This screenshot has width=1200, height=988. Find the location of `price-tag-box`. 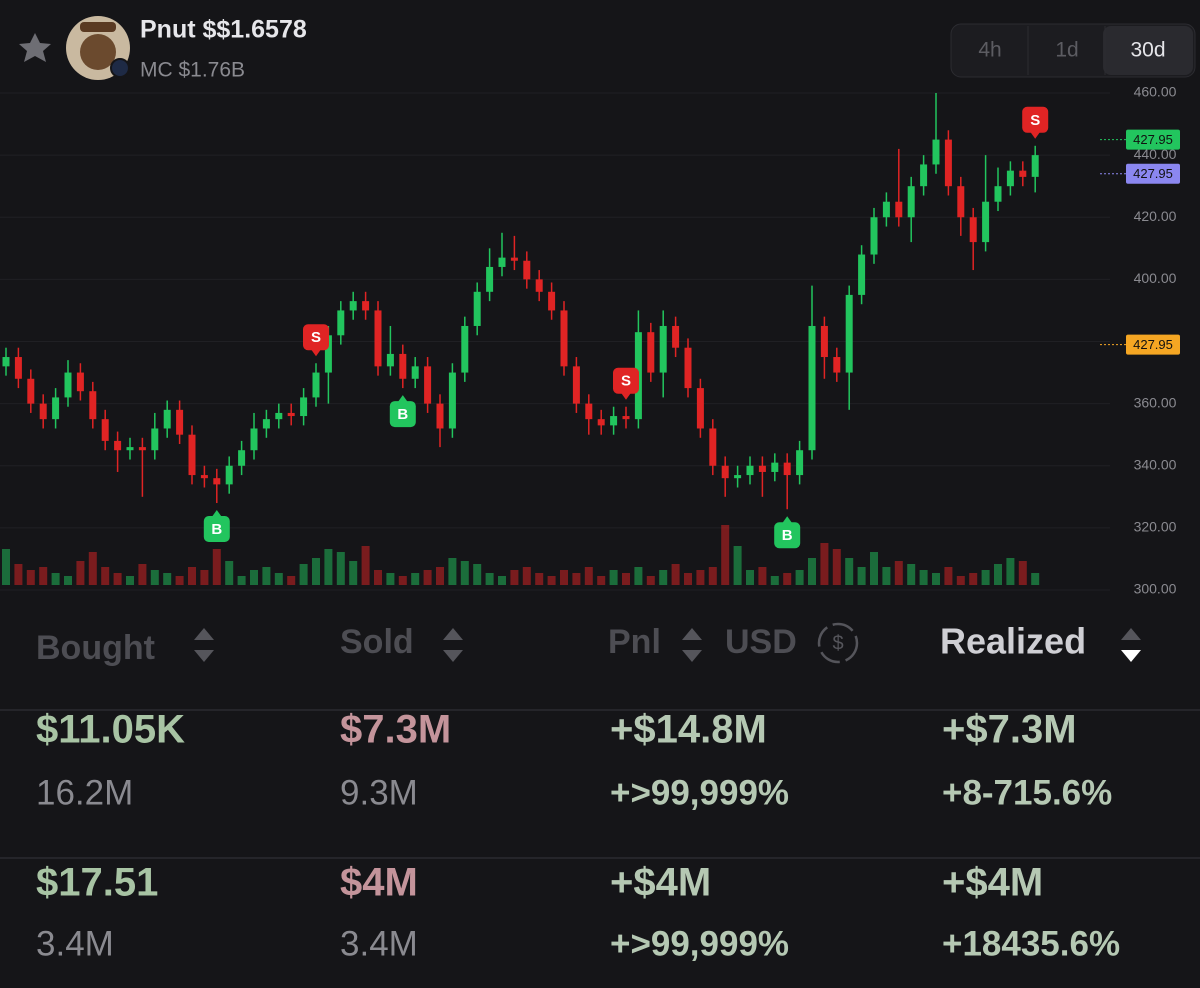

price-tag-box is located at coordinates (1153, 173).